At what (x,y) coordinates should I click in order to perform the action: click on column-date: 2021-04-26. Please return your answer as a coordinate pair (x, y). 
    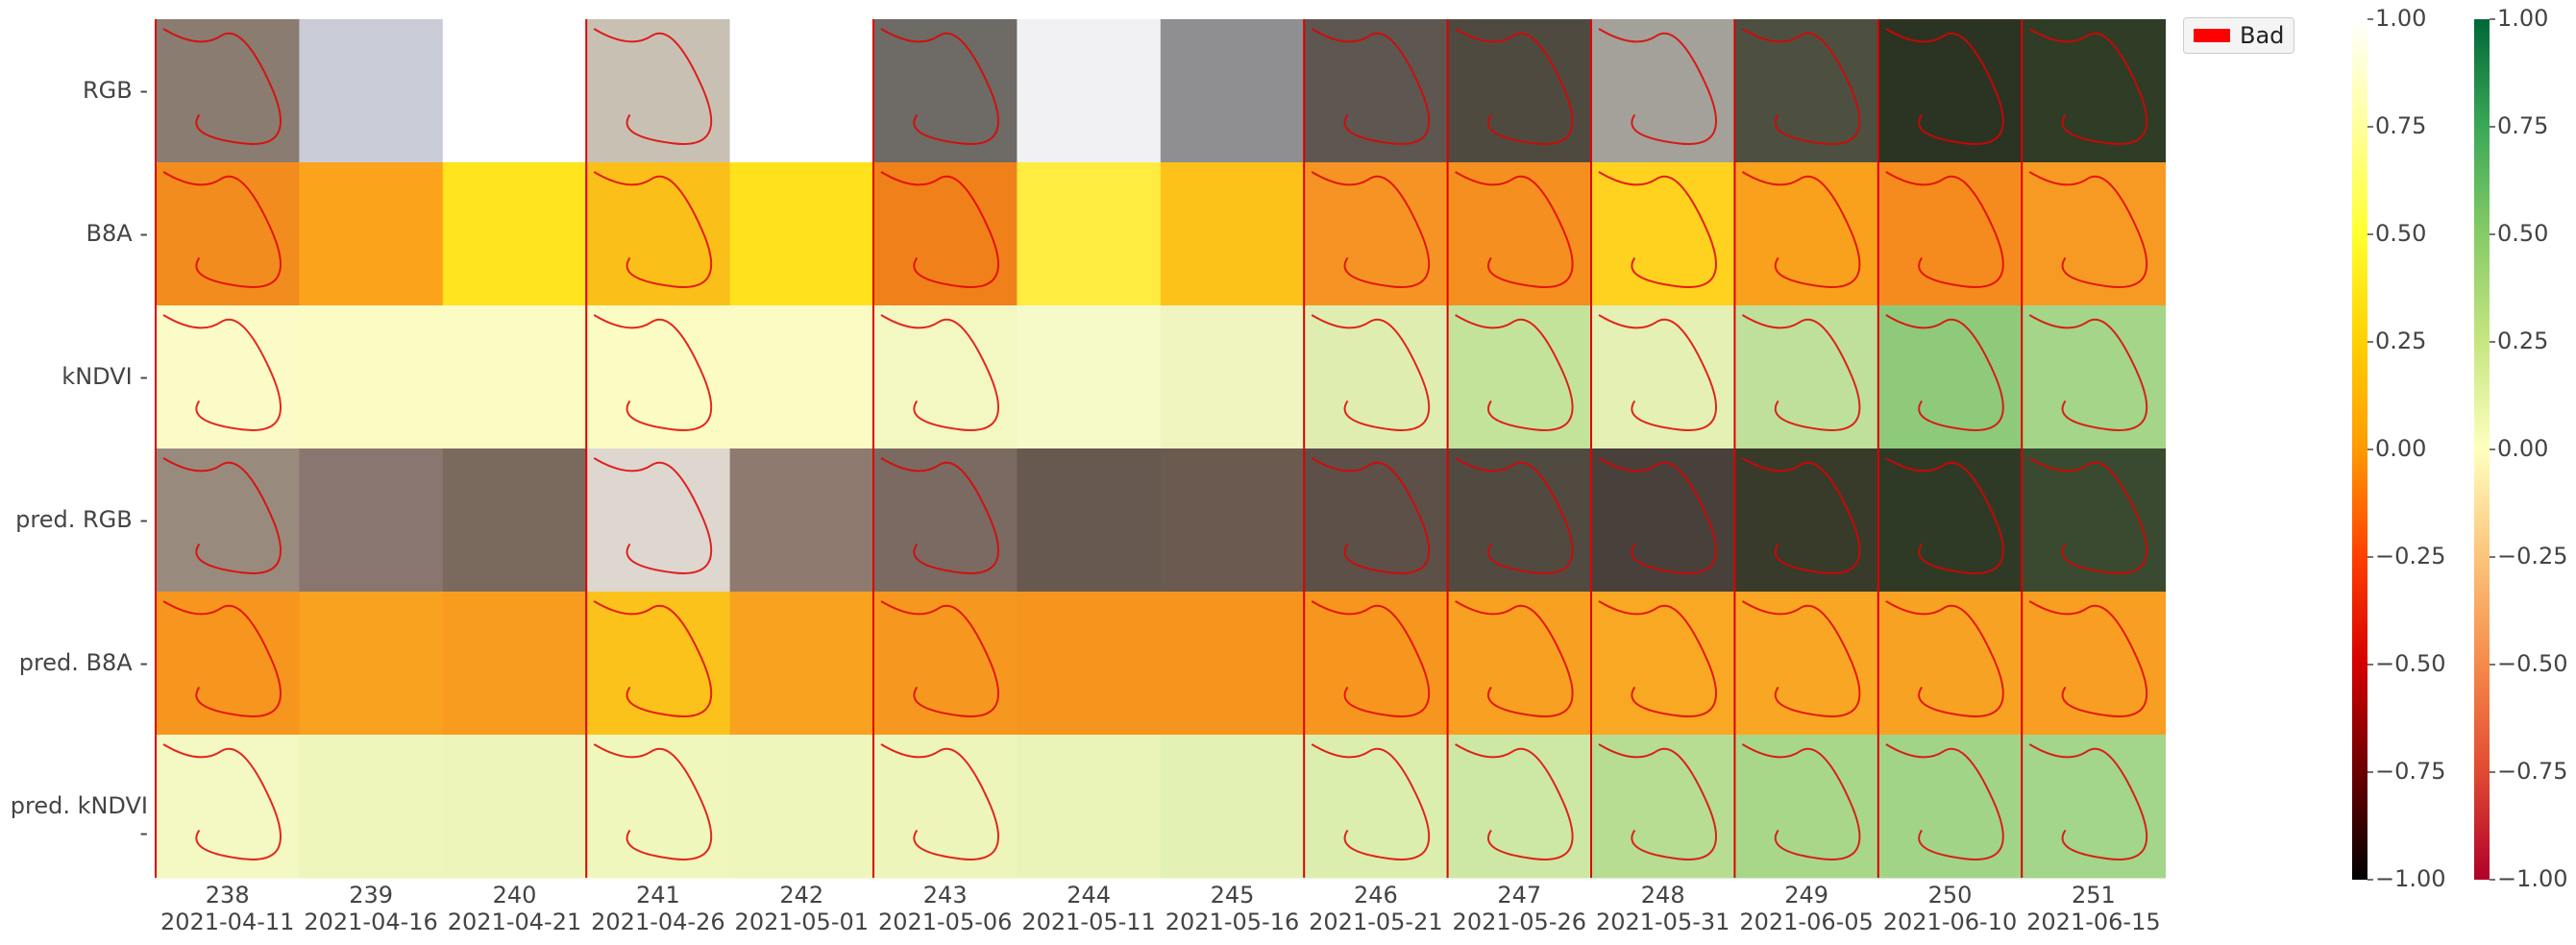
    Looking at the image, I should click on (658, 922).